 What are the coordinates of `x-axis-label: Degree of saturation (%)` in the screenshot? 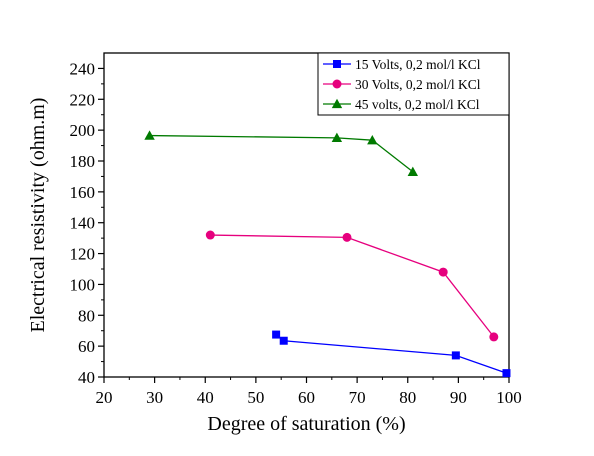 It's located at (306, 424).